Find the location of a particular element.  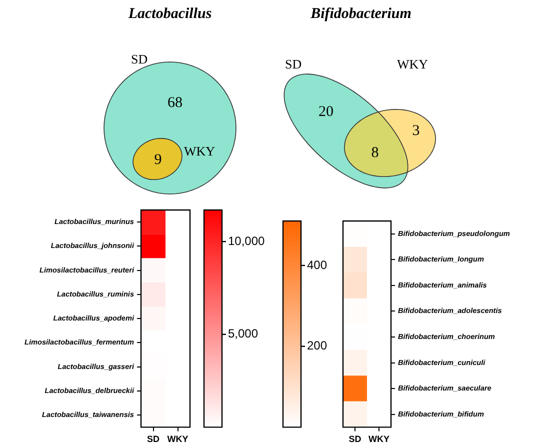

data-label: 9 is located at coordinates (158, 160).